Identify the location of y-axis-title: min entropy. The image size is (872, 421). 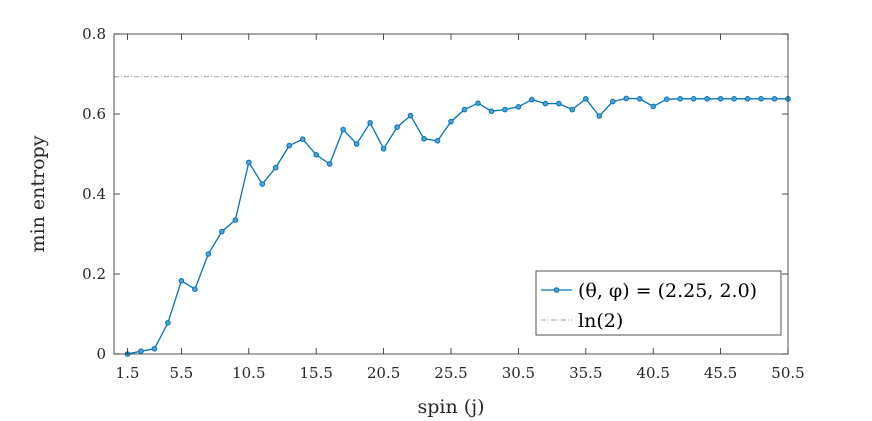
(38, 193).